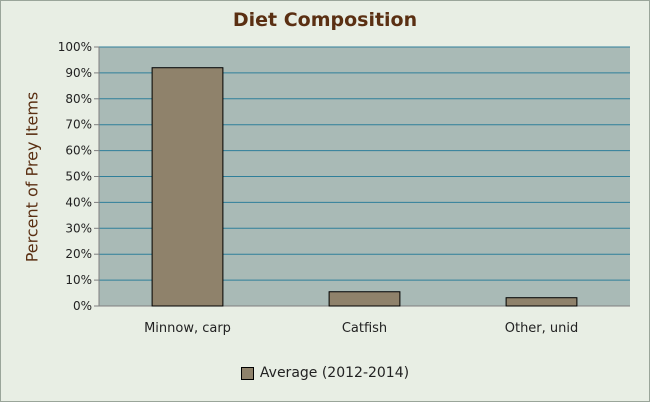  Describe the element at coordinates (75, 47) in the screenshot. I see `y-tick-label: 100%` at that location.